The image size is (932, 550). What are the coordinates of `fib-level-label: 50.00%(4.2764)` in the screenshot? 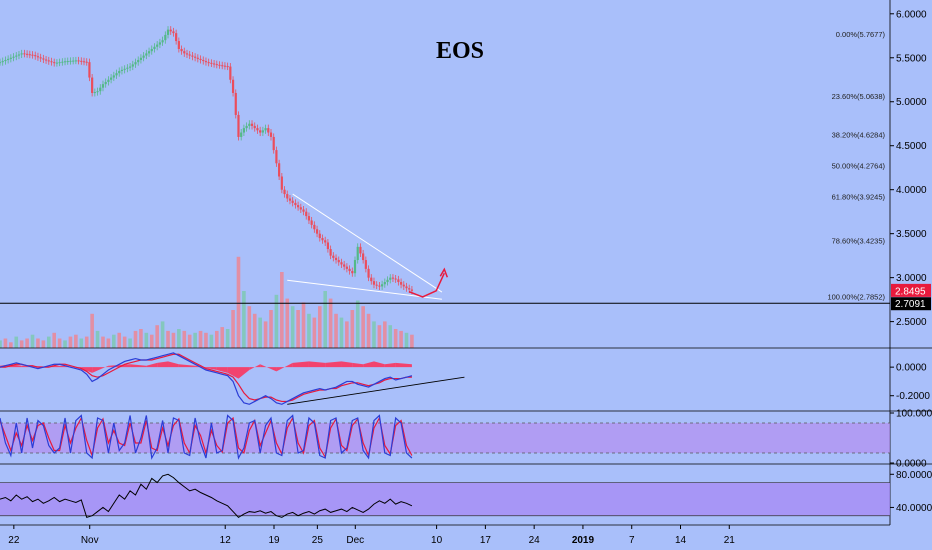 It's located at (859, 165).